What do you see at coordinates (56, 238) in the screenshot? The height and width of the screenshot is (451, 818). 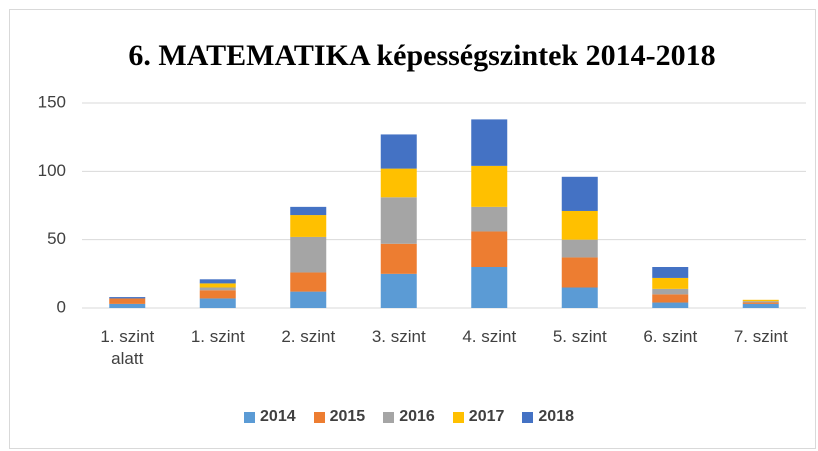 I see `y-tick-label: 50` at bounding box center [56, 238].